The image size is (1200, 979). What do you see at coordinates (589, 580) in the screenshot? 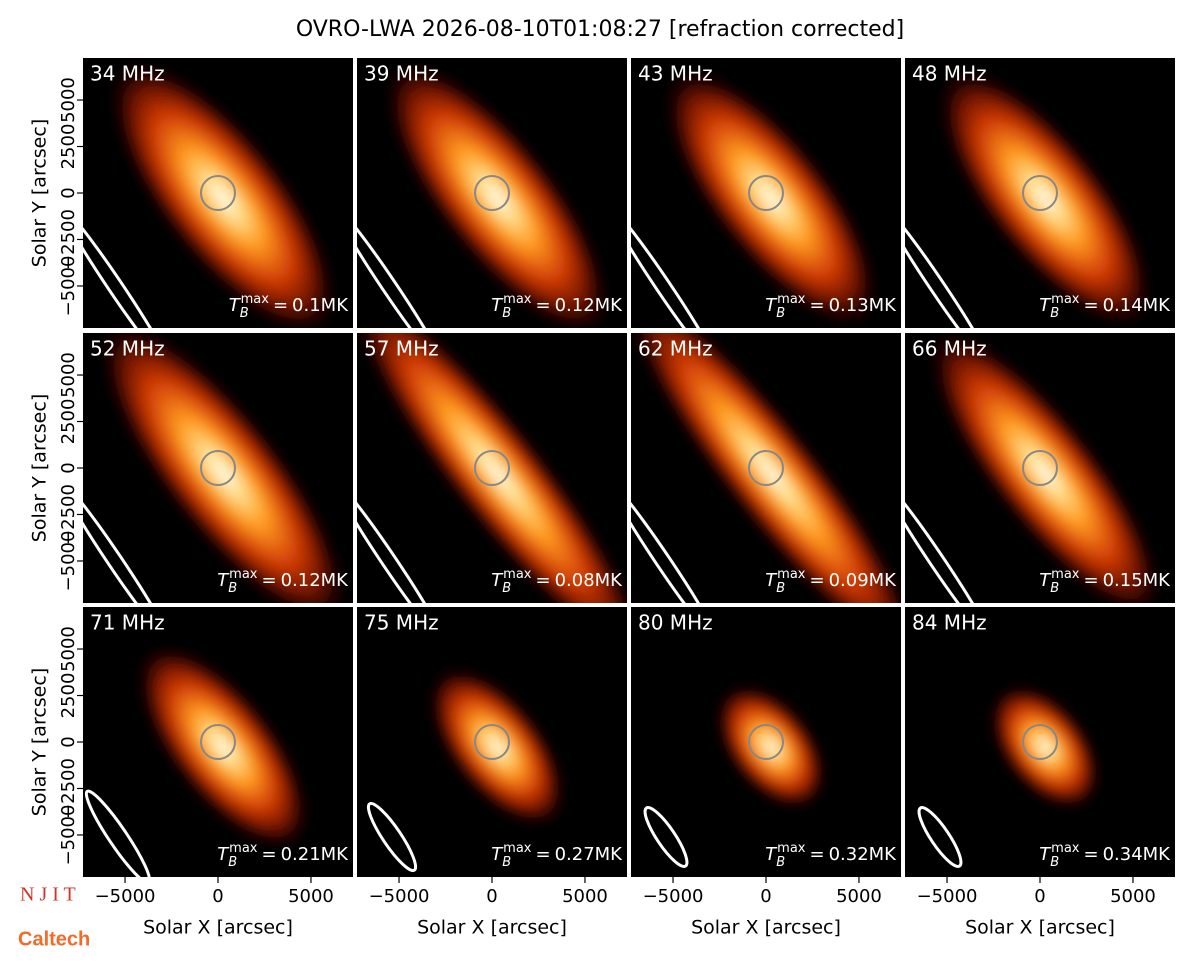
I see `tb-value: 0.08MK` at bounding box center [589, 580].